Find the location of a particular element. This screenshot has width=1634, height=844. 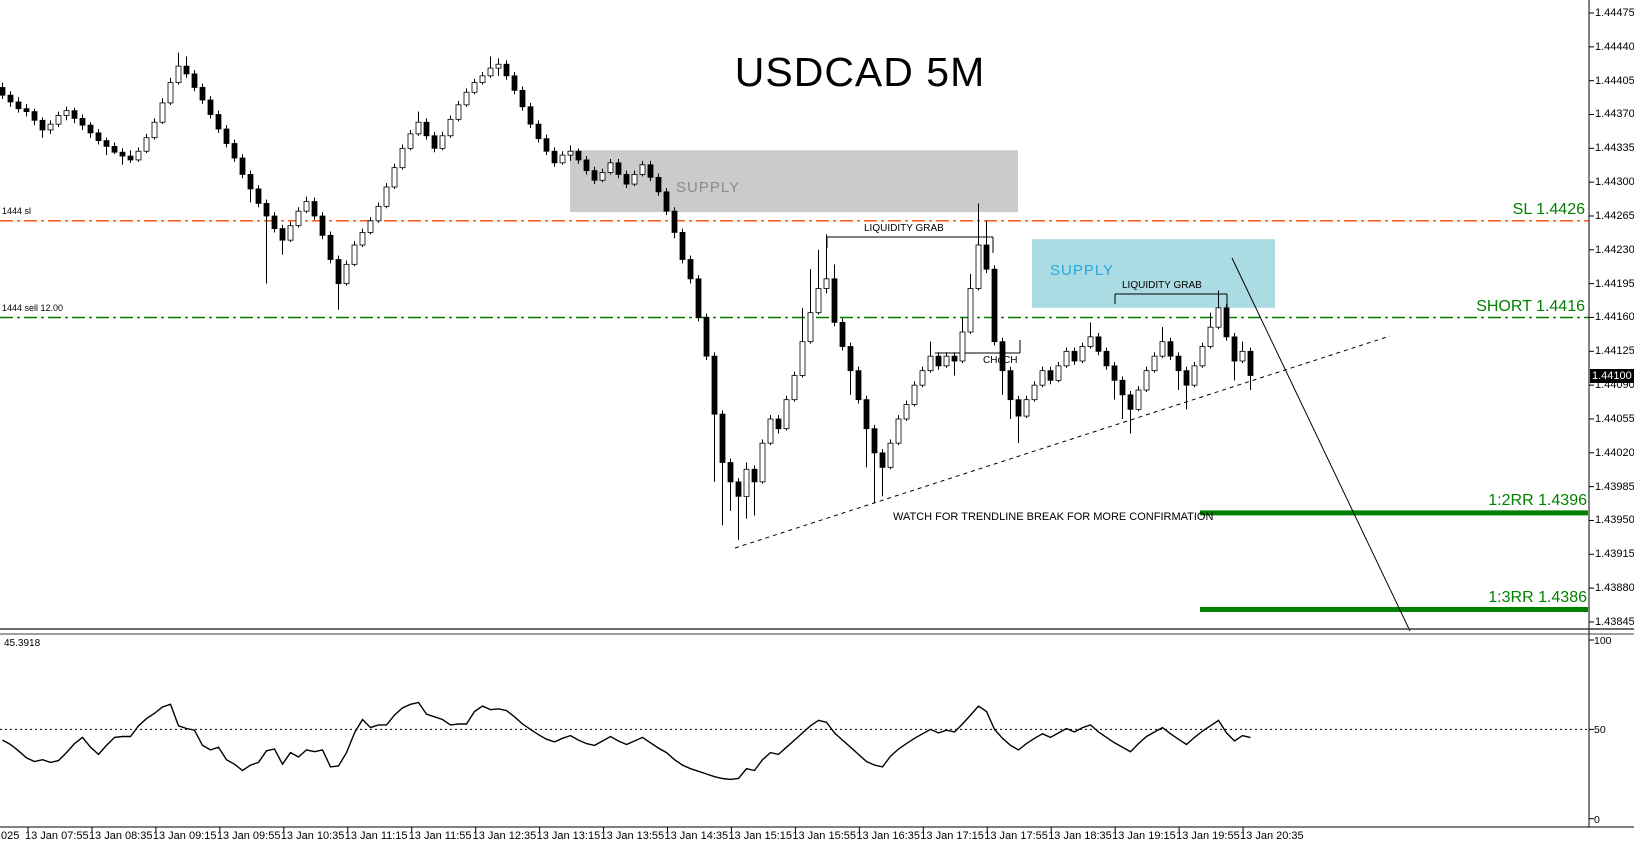

trendline is located at coordinates (1062, 442).